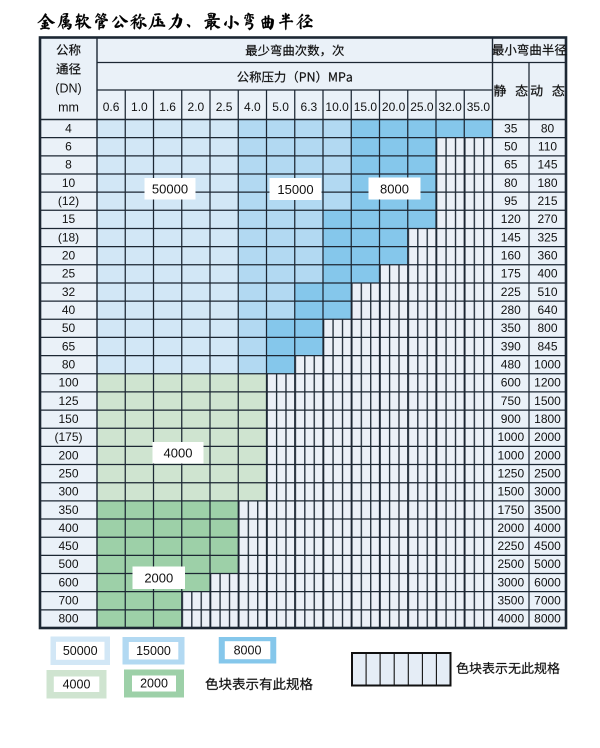 This screenshot has height=748, width=600. I want to click on svg-text: 125, so click(68, 401).